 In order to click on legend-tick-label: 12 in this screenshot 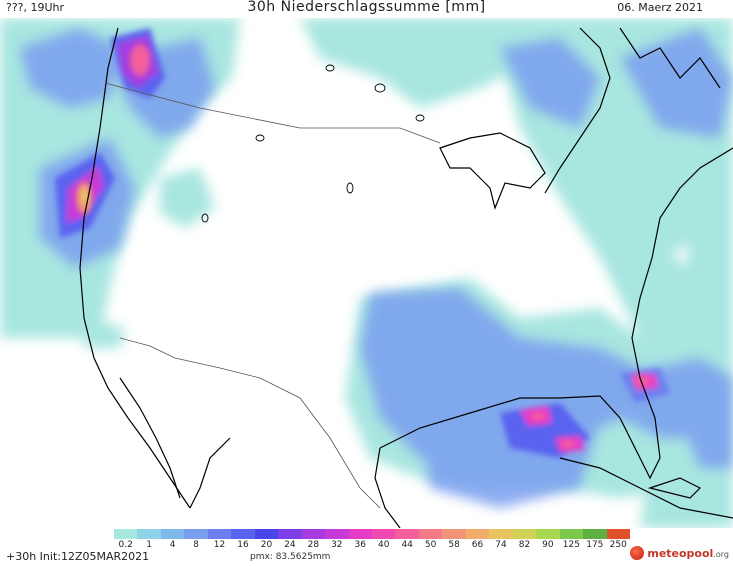, I will do `click(219, 545)`.